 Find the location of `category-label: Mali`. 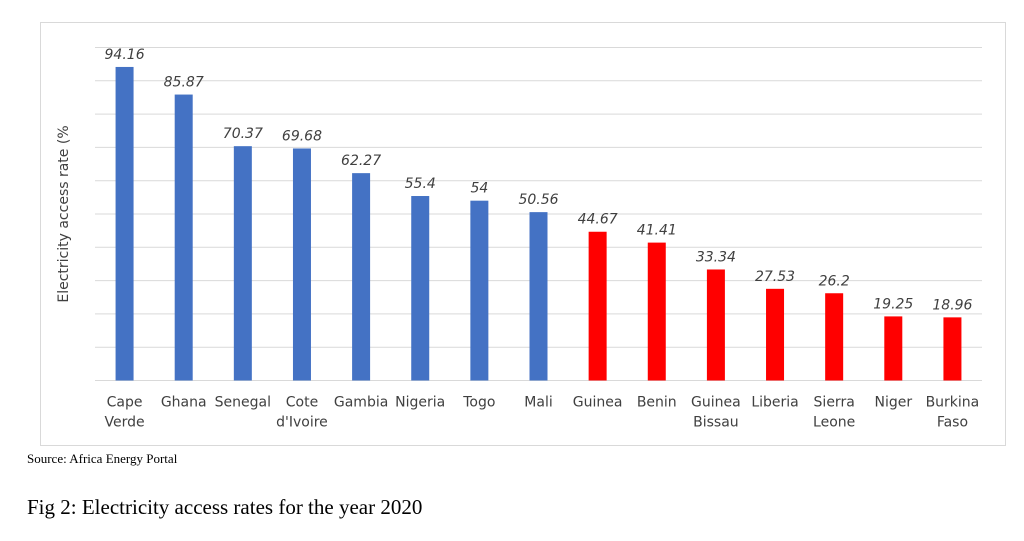

category-label: Mali is located at coordinates (538, 403).